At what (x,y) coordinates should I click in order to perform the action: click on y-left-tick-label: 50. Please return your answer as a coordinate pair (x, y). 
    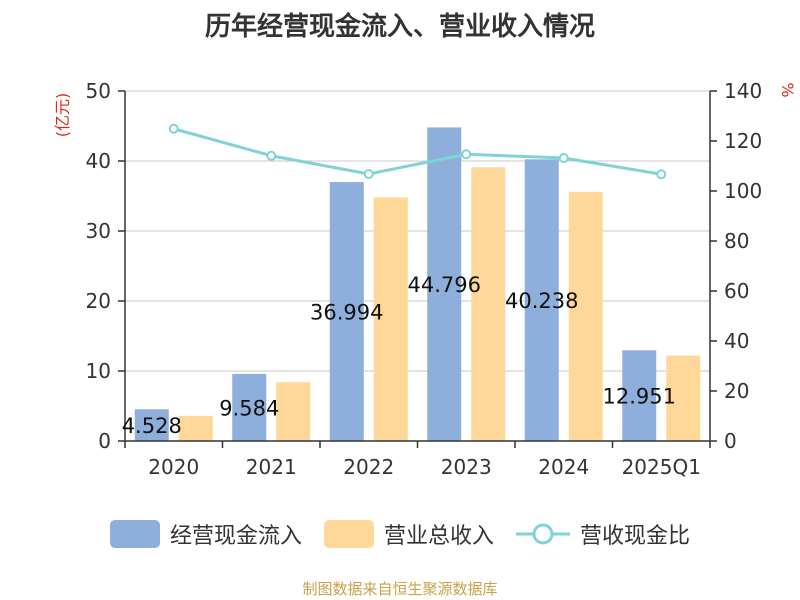
    Looking at the image, I should click on (98, 91).